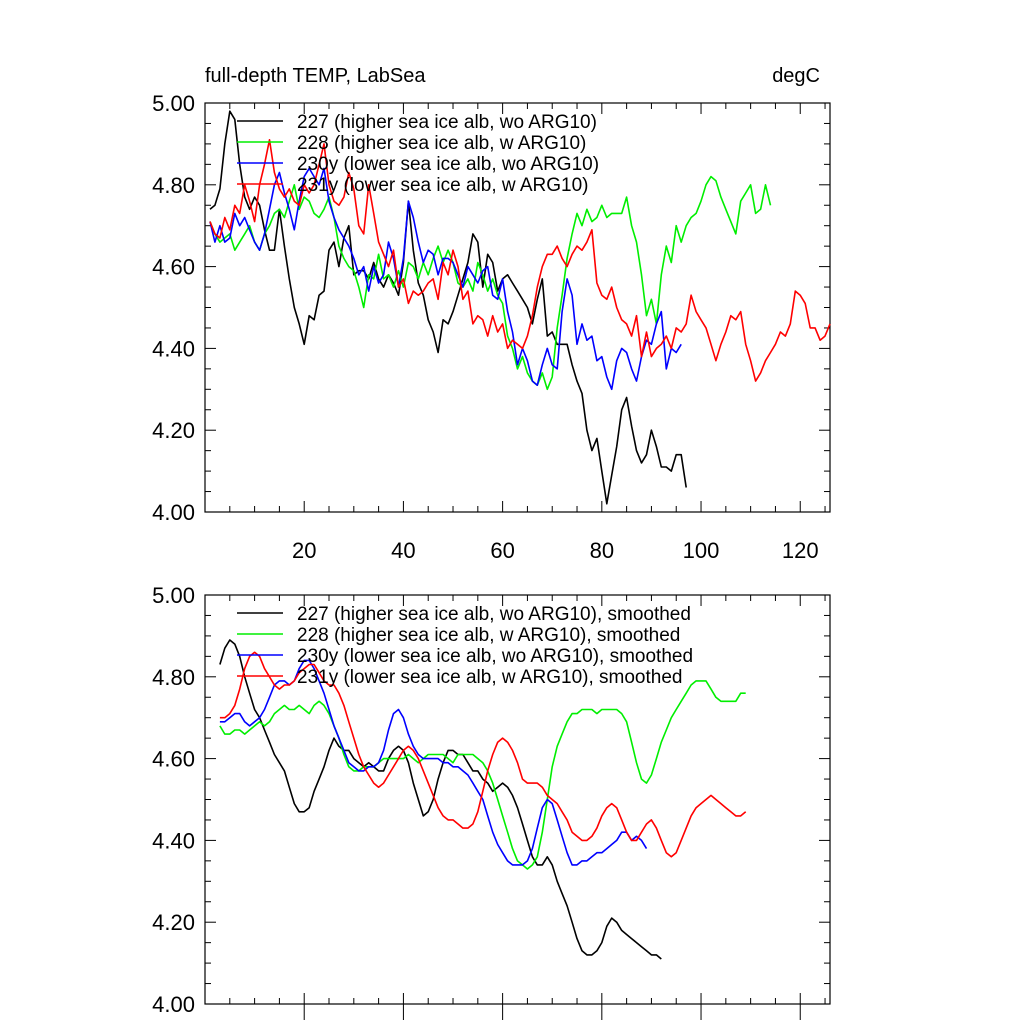 Image resolution: width=1024 pixels, height=1029 pixels. Describe the element at coordinates (796, 76) in the screenshot. I see `chart-title-right: degC` at that location.